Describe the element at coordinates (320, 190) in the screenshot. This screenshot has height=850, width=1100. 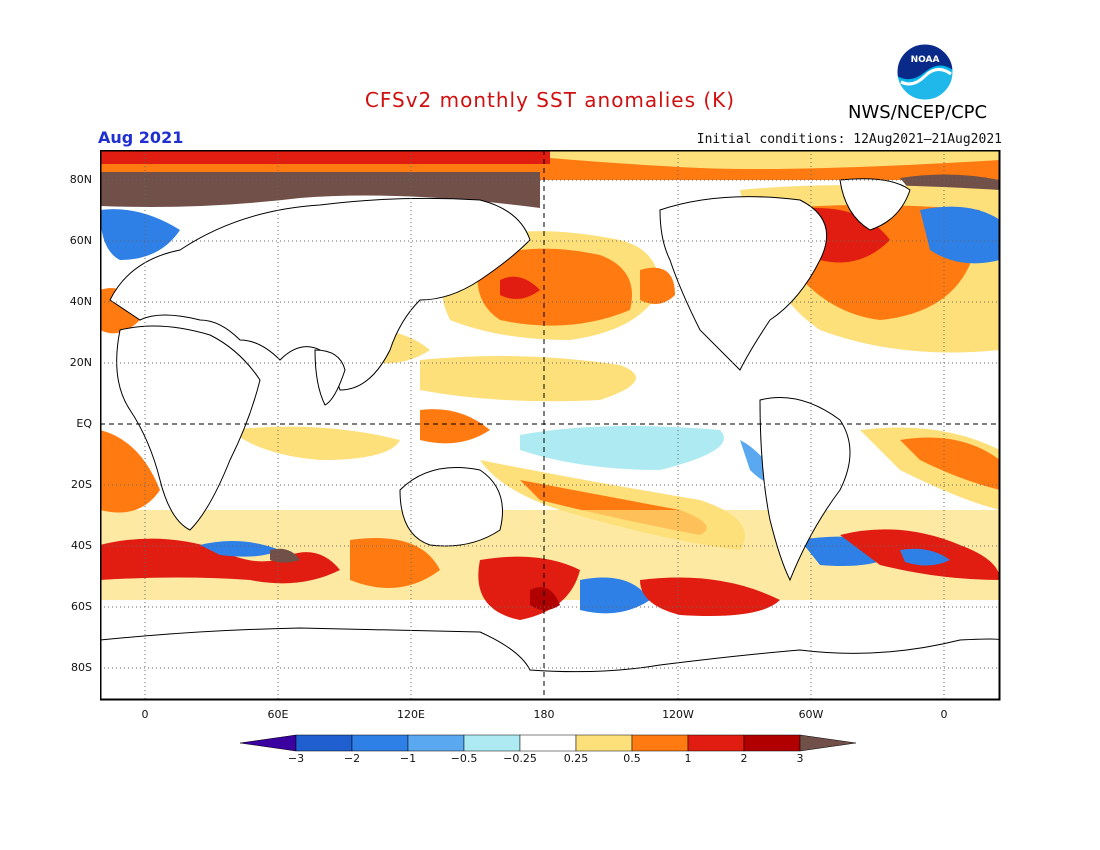
I see `arctic-extreme-warm` at that location.